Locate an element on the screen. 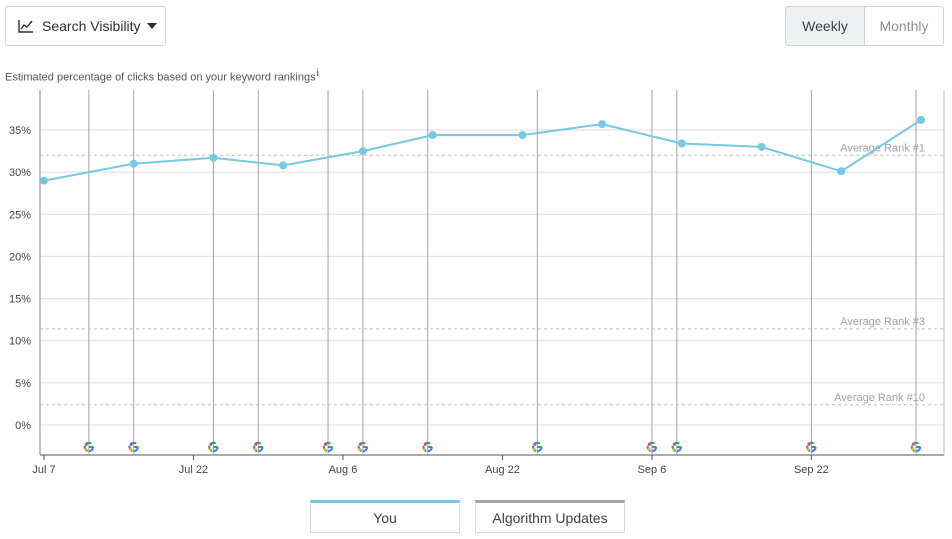  legend-you-button: You is located at coordinates (385, 516).